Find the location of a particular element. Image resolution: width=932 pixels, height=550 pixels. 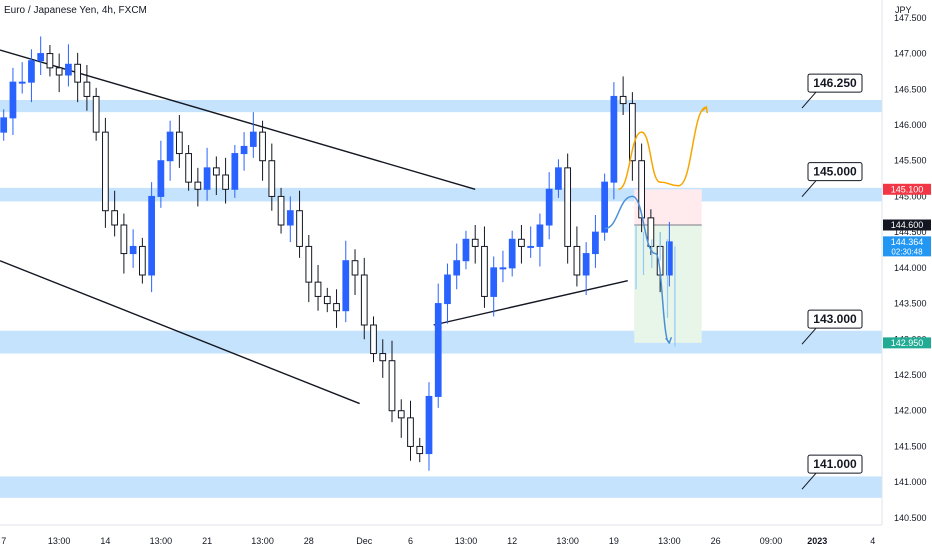

countdown-label: 02:30:48 is located at coordinates (907, 251).